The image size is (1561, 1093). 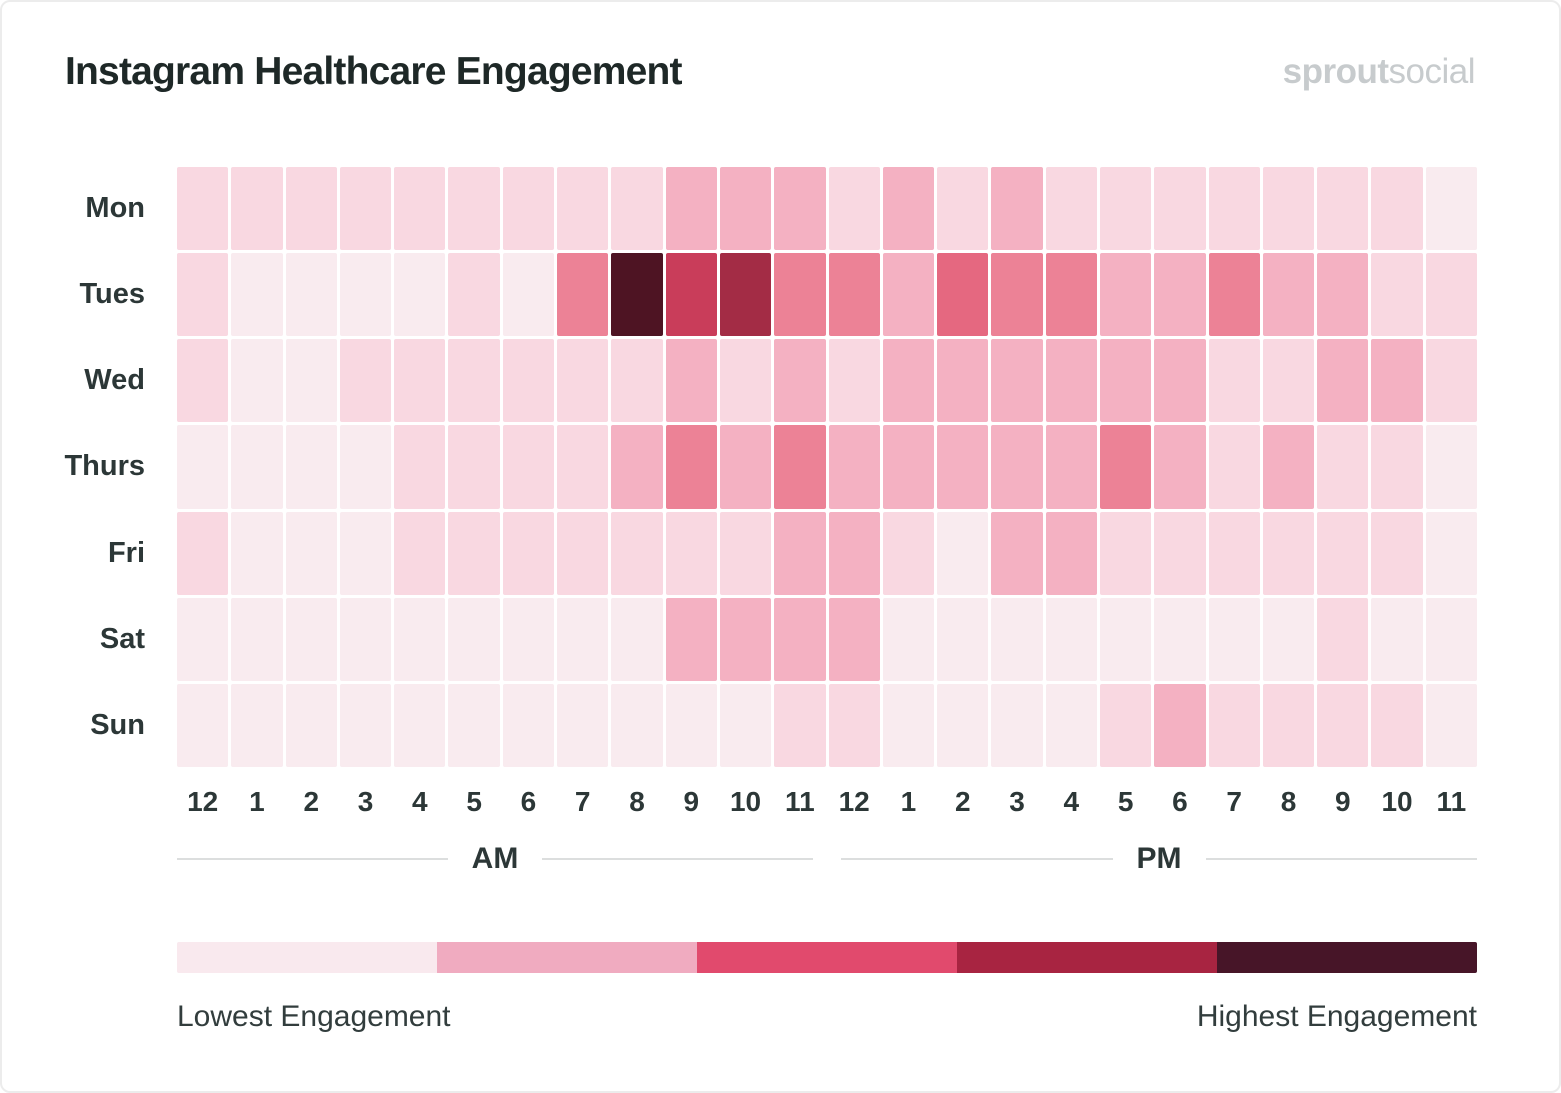 What do you see at coordinates (800, 295) in the screenshot?
I see `heatmap-cell-tues-11am` at bounding box center [800, 295].